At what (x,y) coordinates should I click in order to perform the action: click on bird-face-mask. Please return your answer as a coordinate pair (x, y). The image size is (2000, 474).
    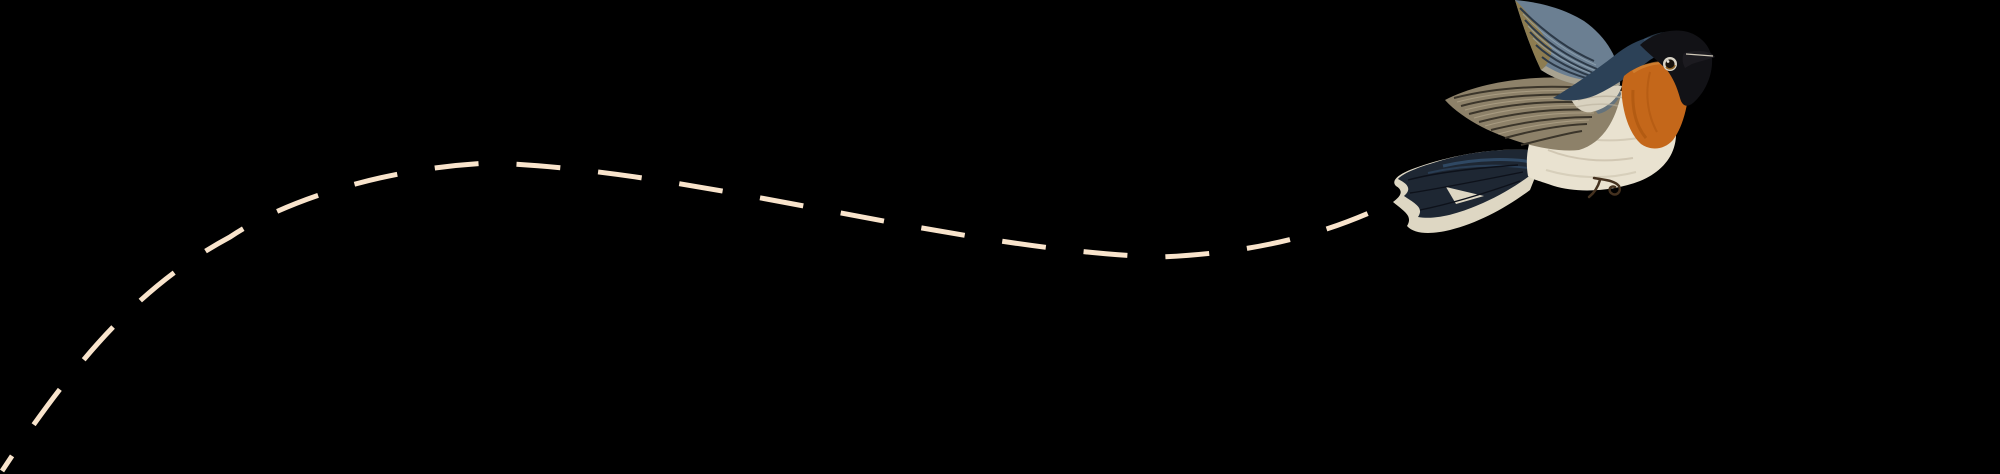
    Looking at the image, I should click on (1676, 68).